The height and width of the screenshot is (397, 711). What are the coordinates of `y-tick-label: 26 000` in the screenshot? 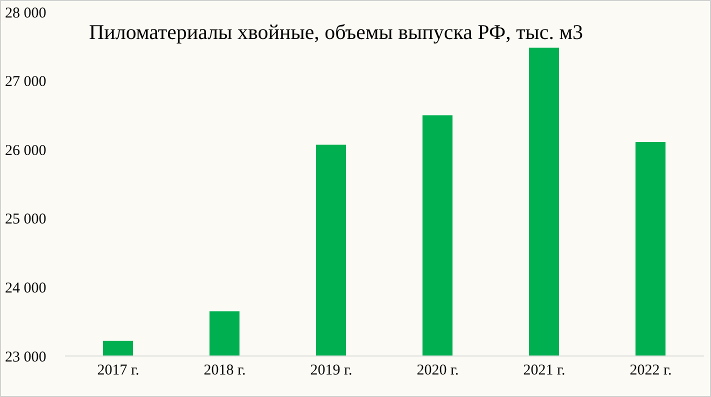 It's located at (25, 150).